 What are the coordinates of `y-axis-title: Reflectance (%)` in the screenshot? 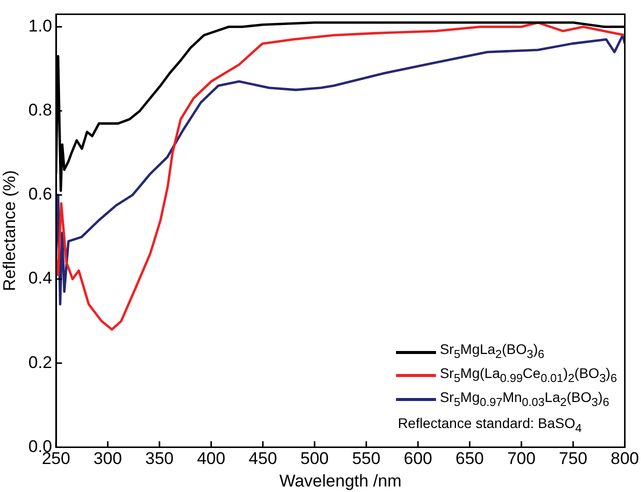 It's located at (9, 231).